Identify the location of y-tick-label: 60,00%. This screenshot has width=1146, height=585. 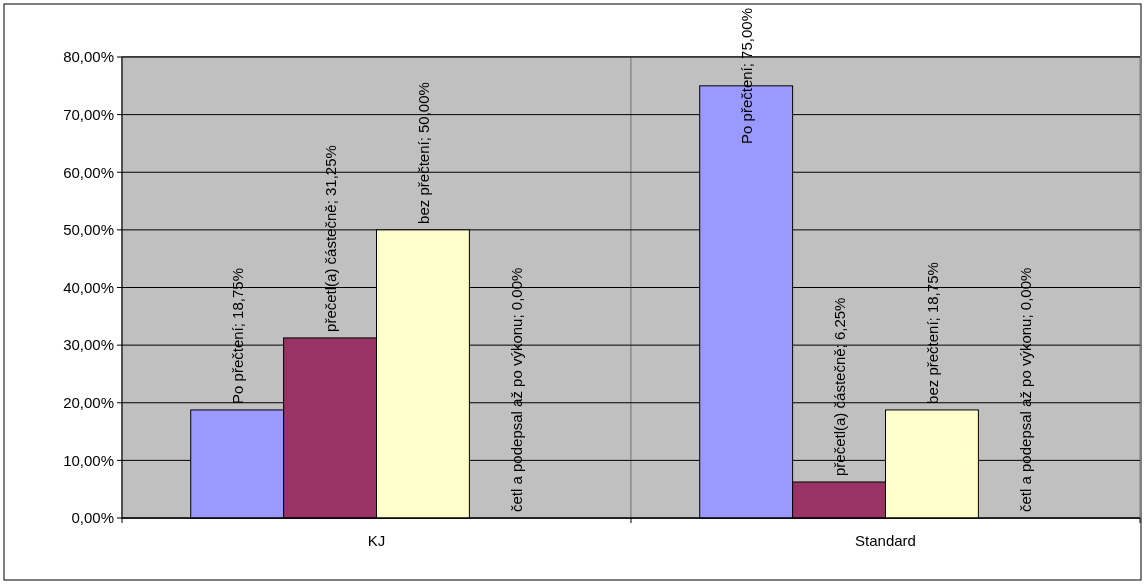
(88, 172).